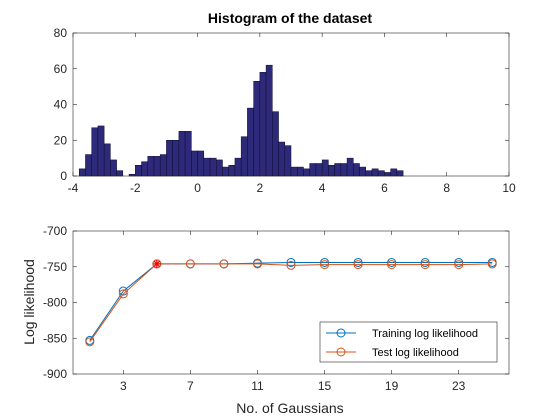  I want to click on y-tick-label: -850, so click(55, 338).